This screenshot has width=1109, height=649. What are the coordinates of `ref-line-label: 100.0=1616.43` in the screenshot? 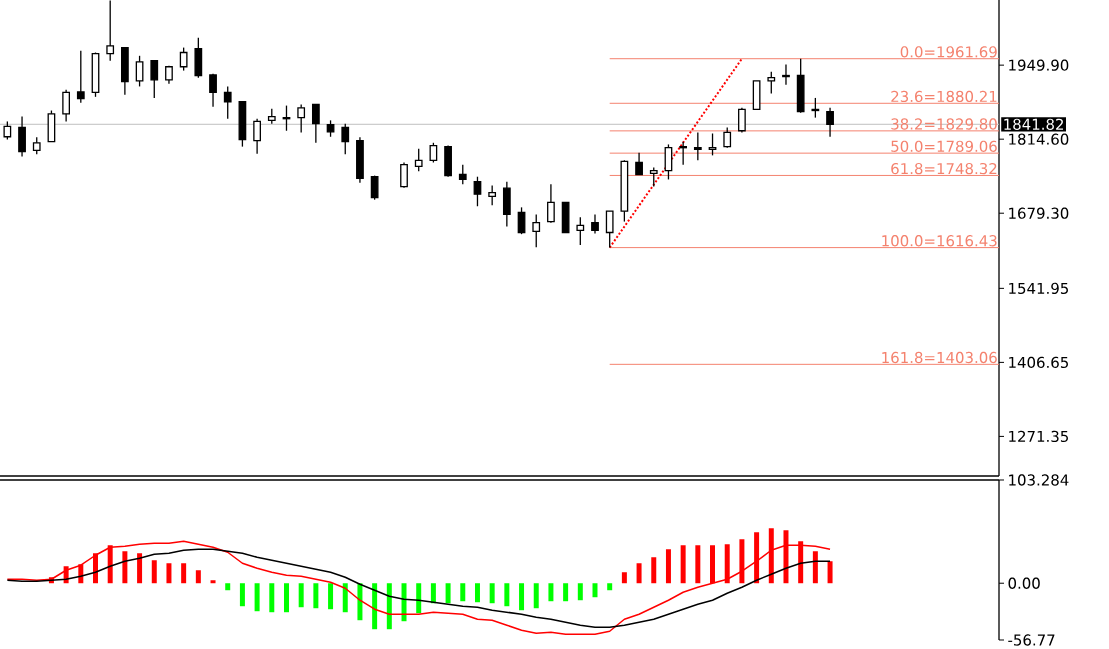 It's located at (939, 241).